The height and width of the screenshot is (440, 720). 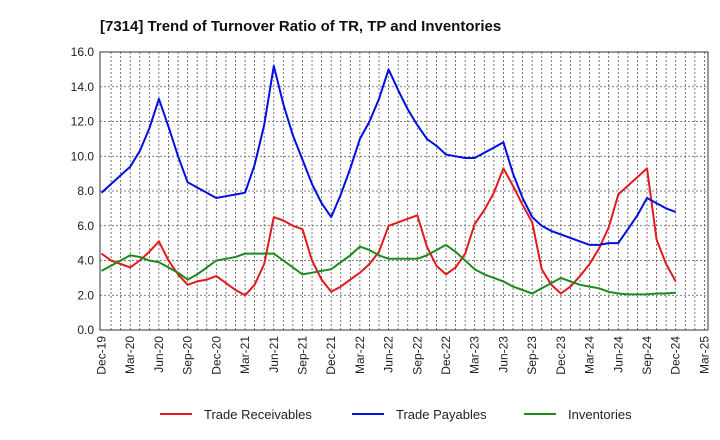 I want to click on y-tick-label: 16.0, so click(x=83, y=52).